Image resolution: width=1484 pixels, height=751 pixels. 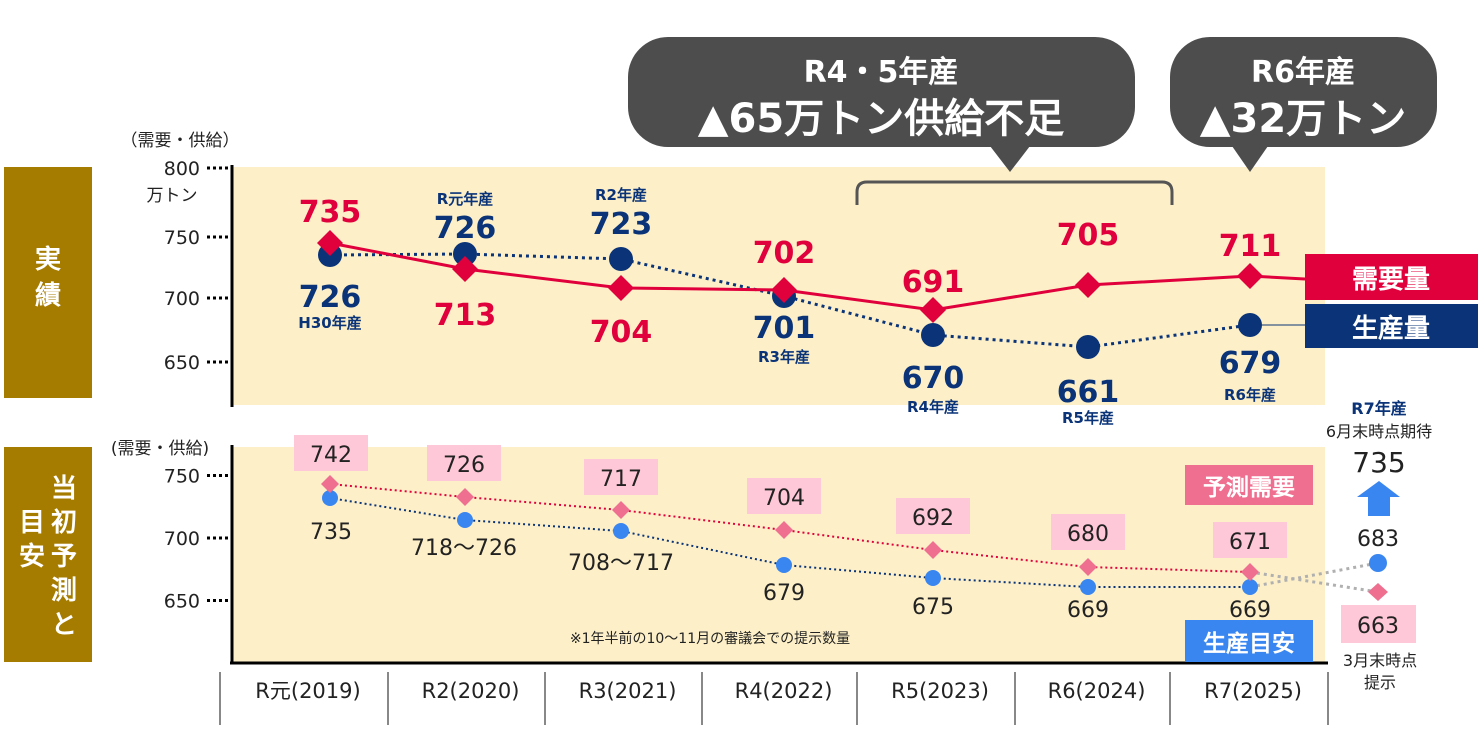 I want to click on section-forecast-label: 初, so click(x=64, y=523).